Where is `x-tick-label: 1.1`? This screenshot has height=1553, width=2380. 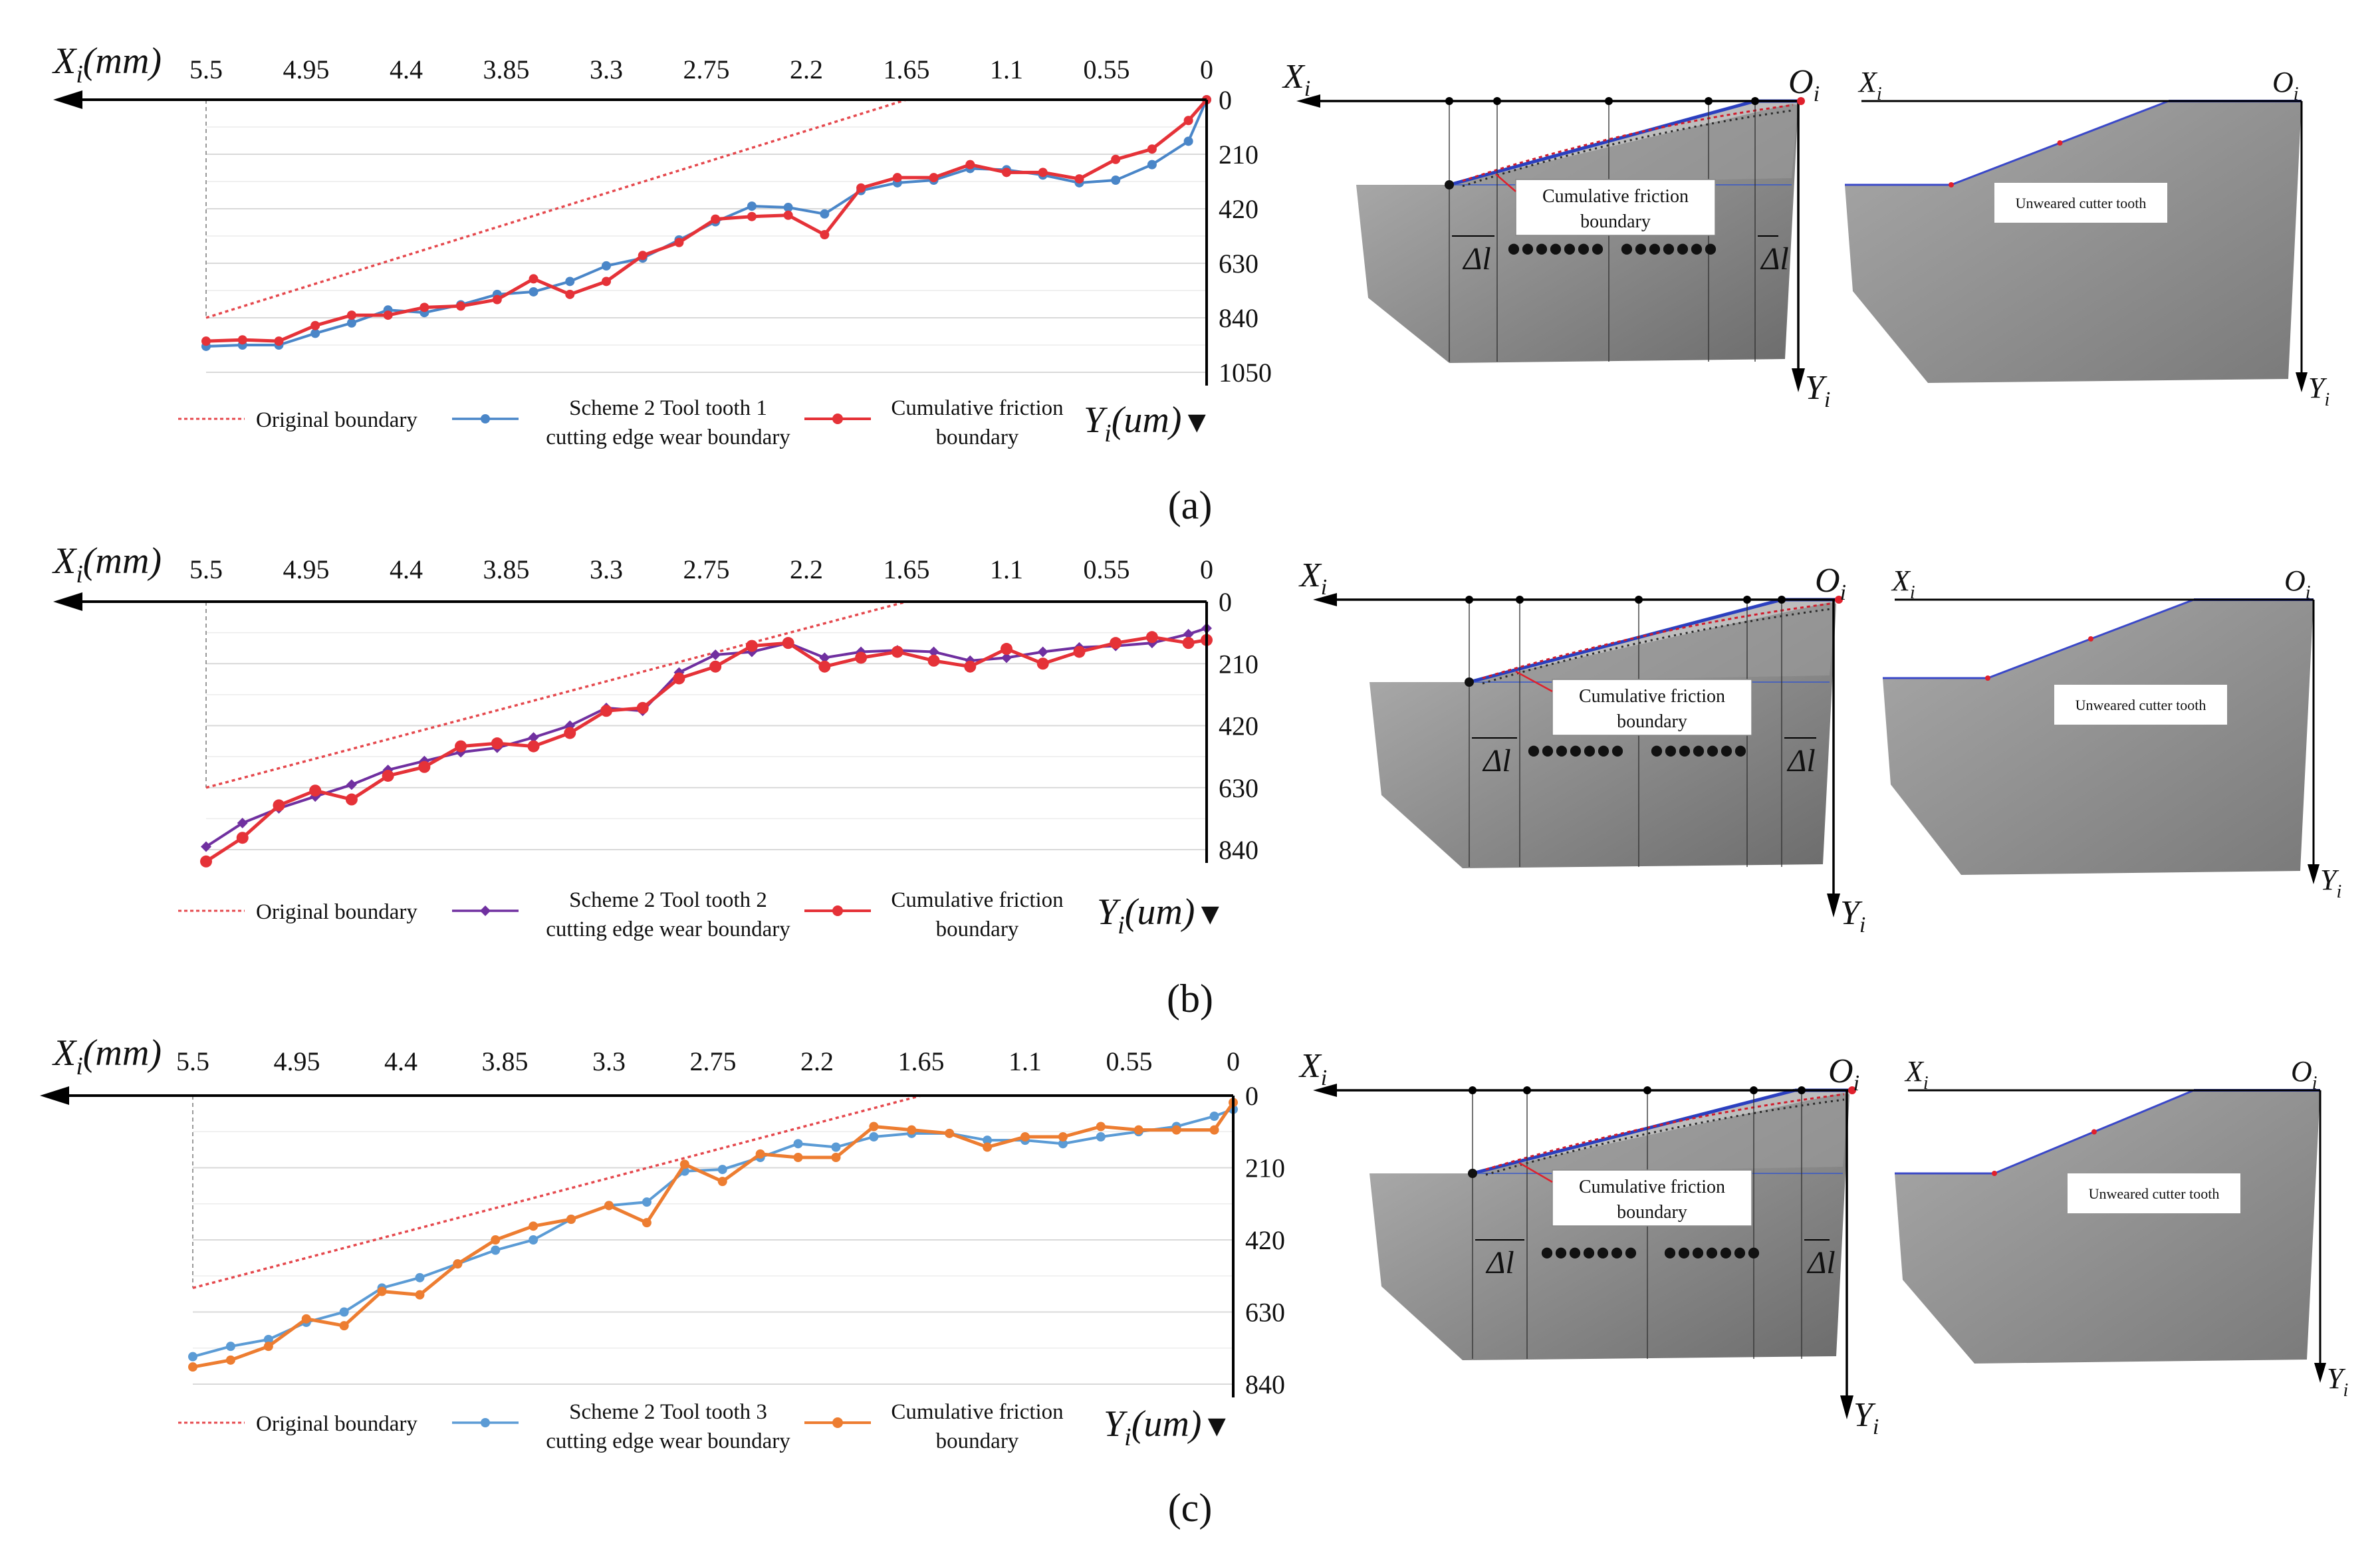
x-tick-label: 1.1 is located at coordinates (1025, 1061).